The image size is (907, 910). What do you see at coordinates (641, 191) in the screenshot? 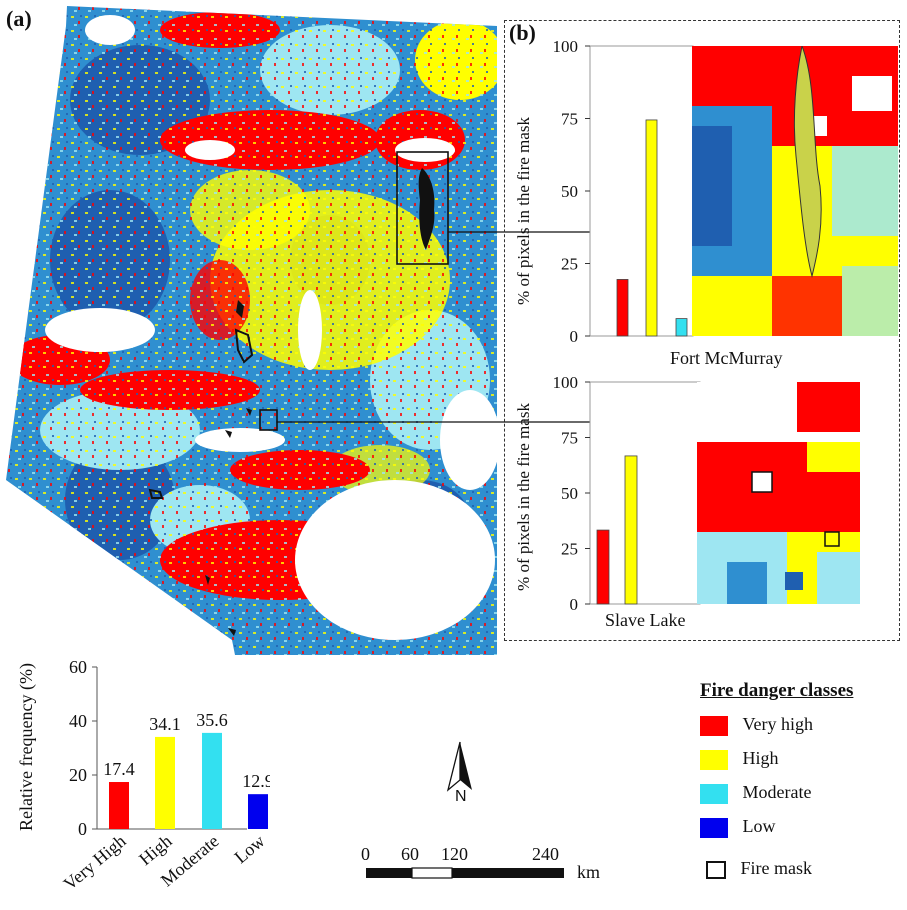
I see `fort-plot-frame` at bounding box center [641, 191].